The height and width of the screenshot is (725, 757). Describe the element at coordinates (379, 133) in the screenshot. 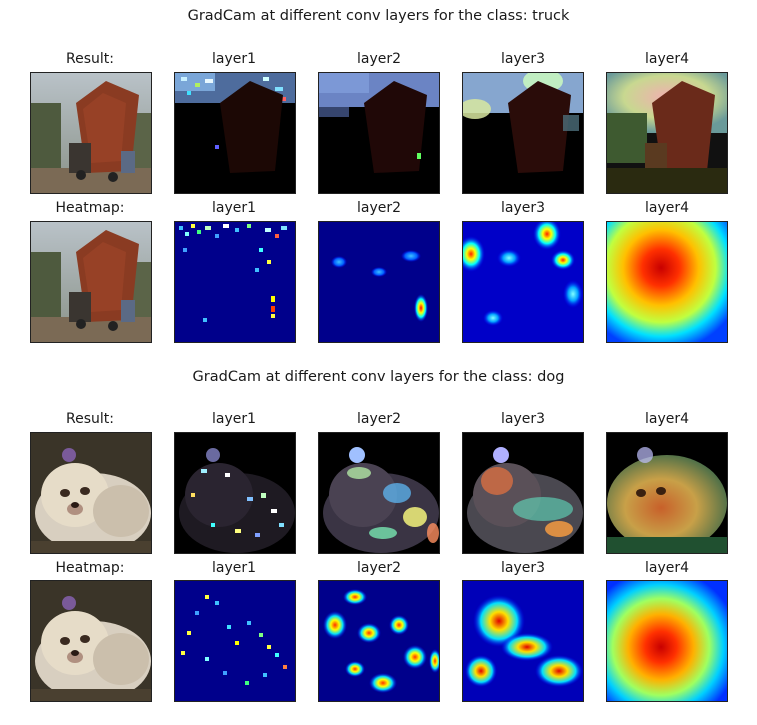

I see `truck-result-layer2` at that location.